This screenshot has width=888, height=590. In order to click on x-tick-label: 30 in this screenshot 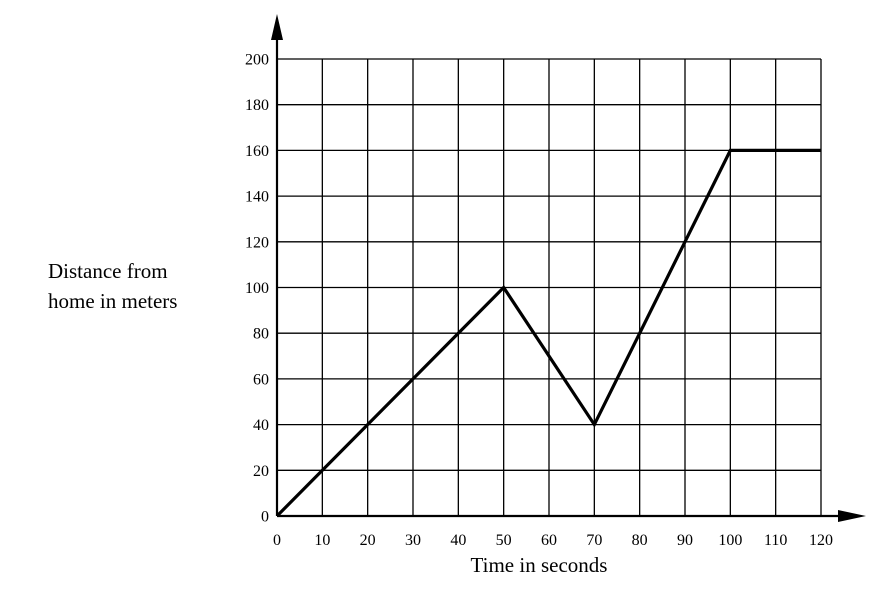, I will do `click(413, 540)`.